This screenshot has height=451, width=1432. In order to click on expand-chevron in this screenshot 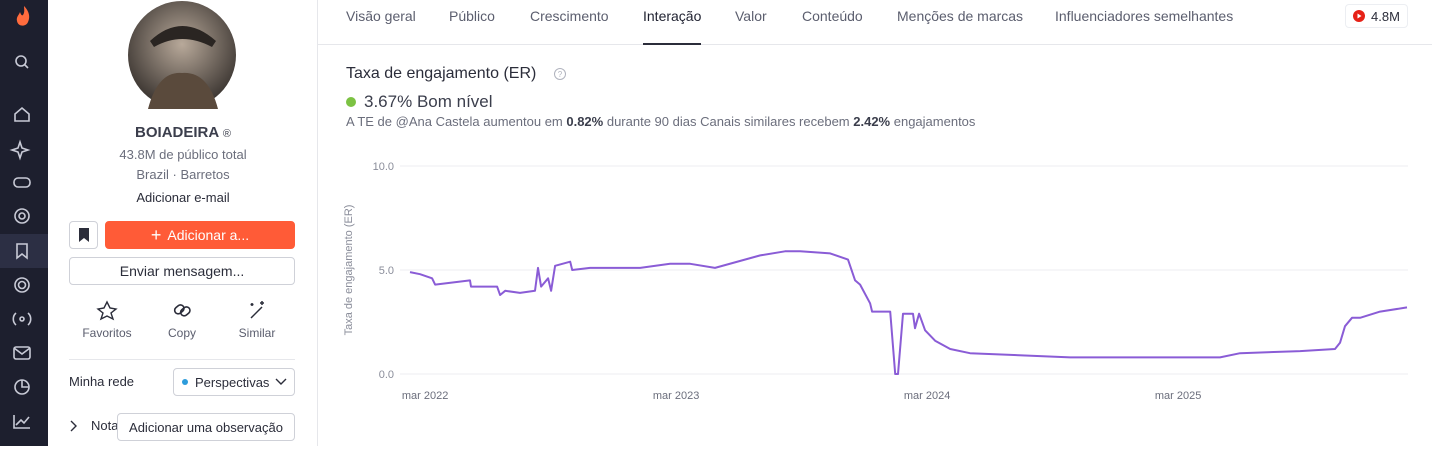, I will do `click(74, 426)`.